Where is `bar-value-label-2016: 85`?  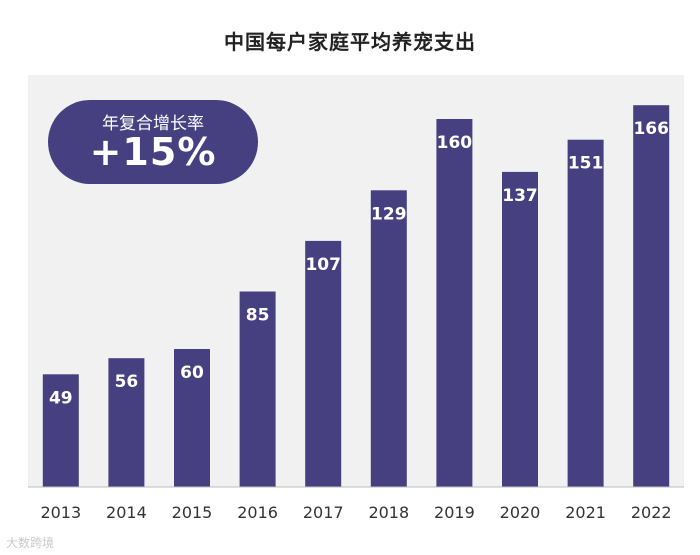 bar-value-label-2016: 85 is located at coordinates (258, 316).